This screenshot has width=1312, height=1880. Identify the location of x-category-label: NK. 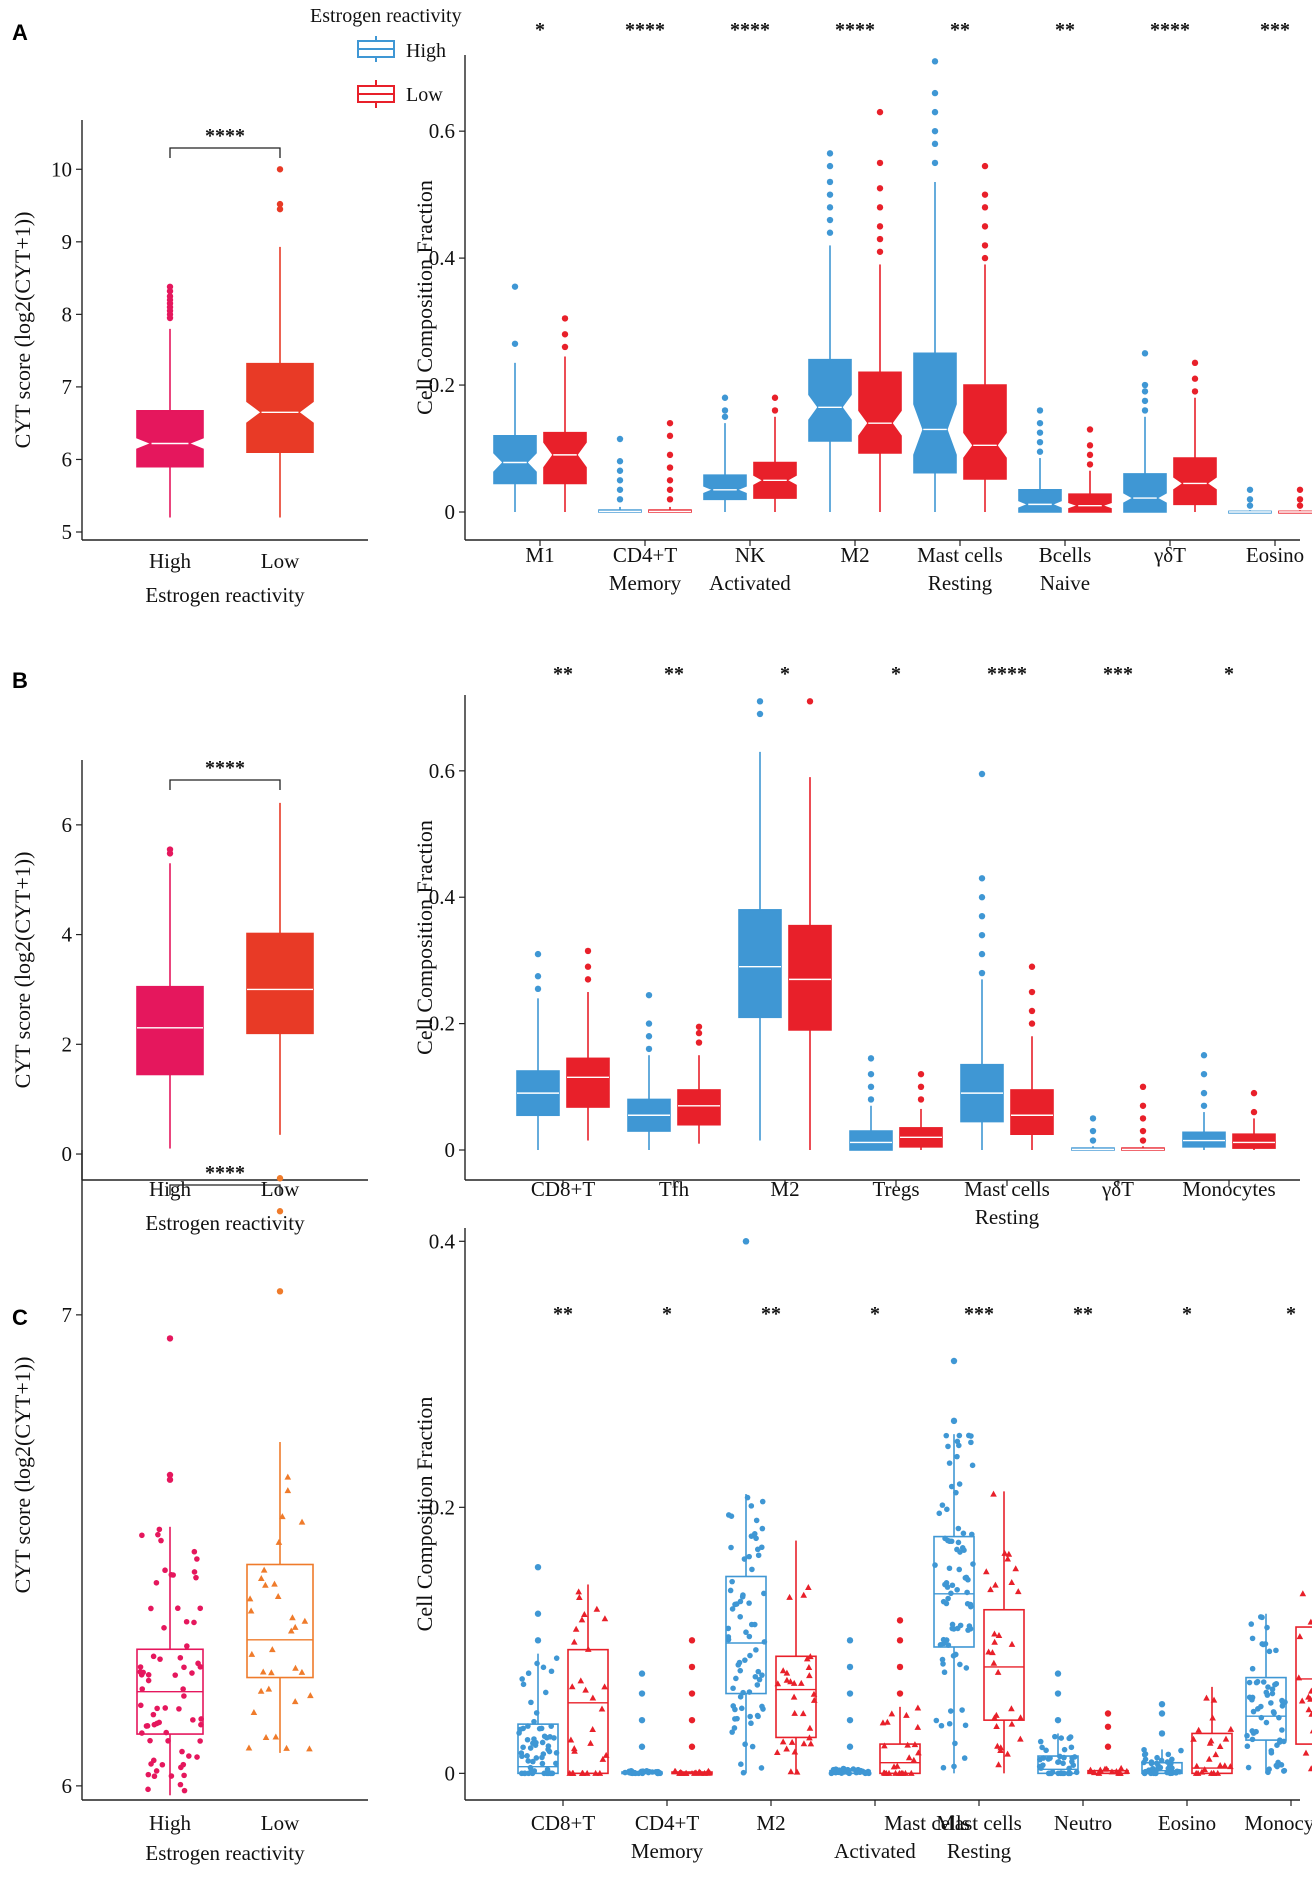
(750, 555).